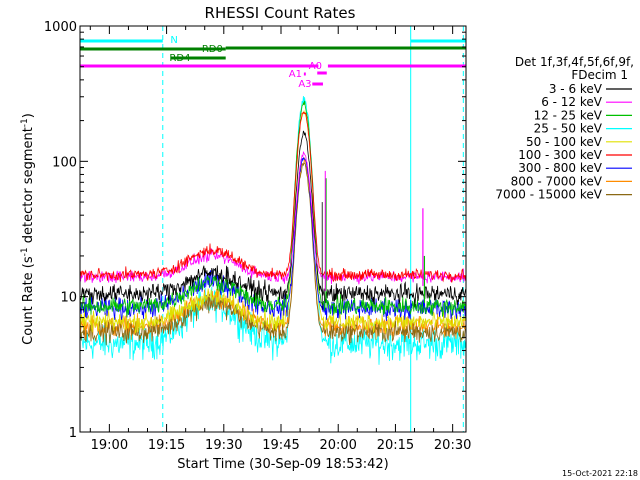 This screenshot has width=640, height=480. I want to click on state-bar-label-a0: A0, so click(315, 66).